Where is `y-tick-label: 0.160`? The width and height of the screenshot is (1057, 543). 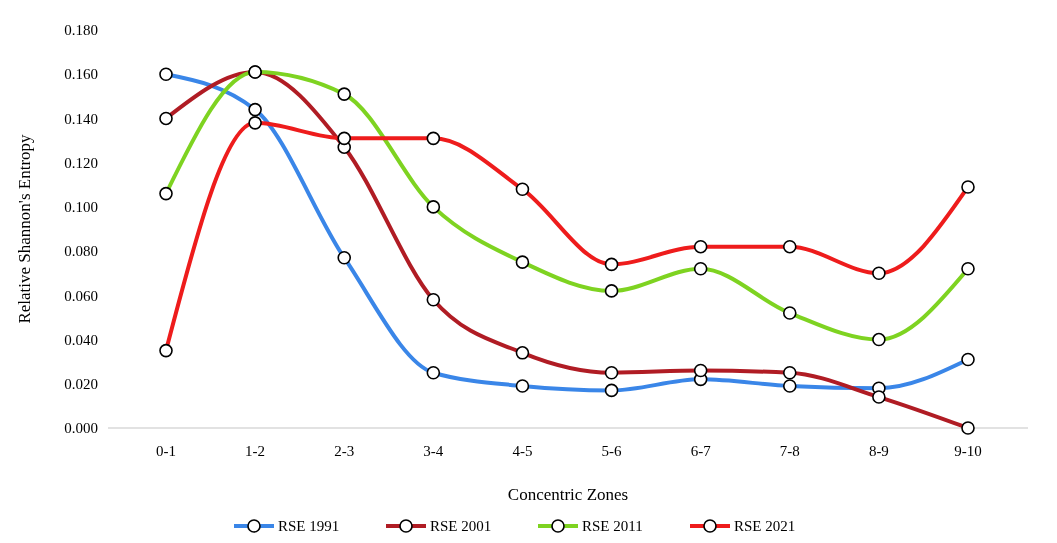 y-tick-label: 0.160 is located at coordinates (81, 74).